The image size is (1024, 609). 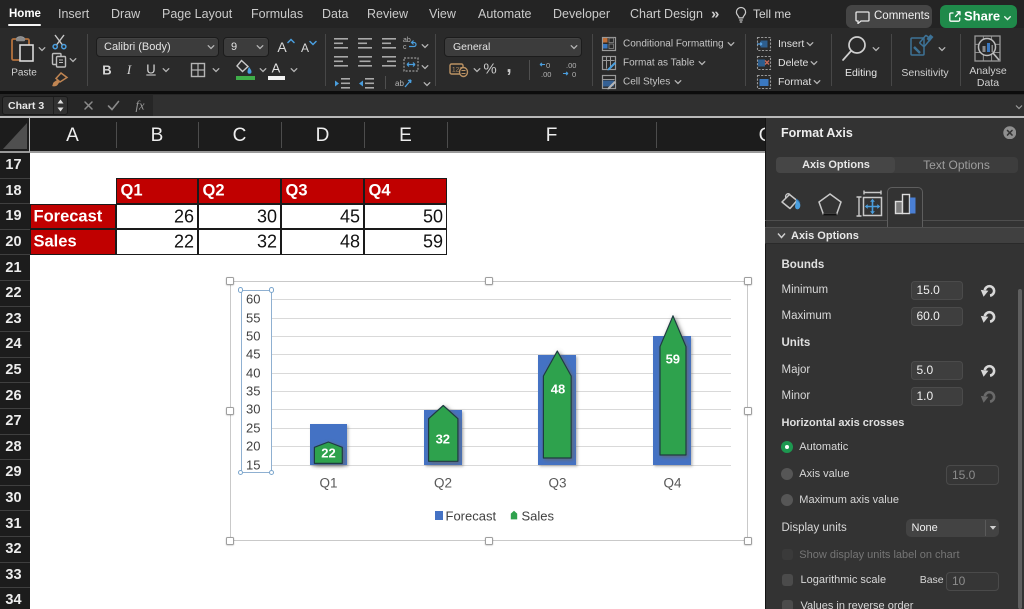 What do you see at coordinates (457, 70) in the screenshot?
I see `svg-text: 123` at bounding box center [457, 70].